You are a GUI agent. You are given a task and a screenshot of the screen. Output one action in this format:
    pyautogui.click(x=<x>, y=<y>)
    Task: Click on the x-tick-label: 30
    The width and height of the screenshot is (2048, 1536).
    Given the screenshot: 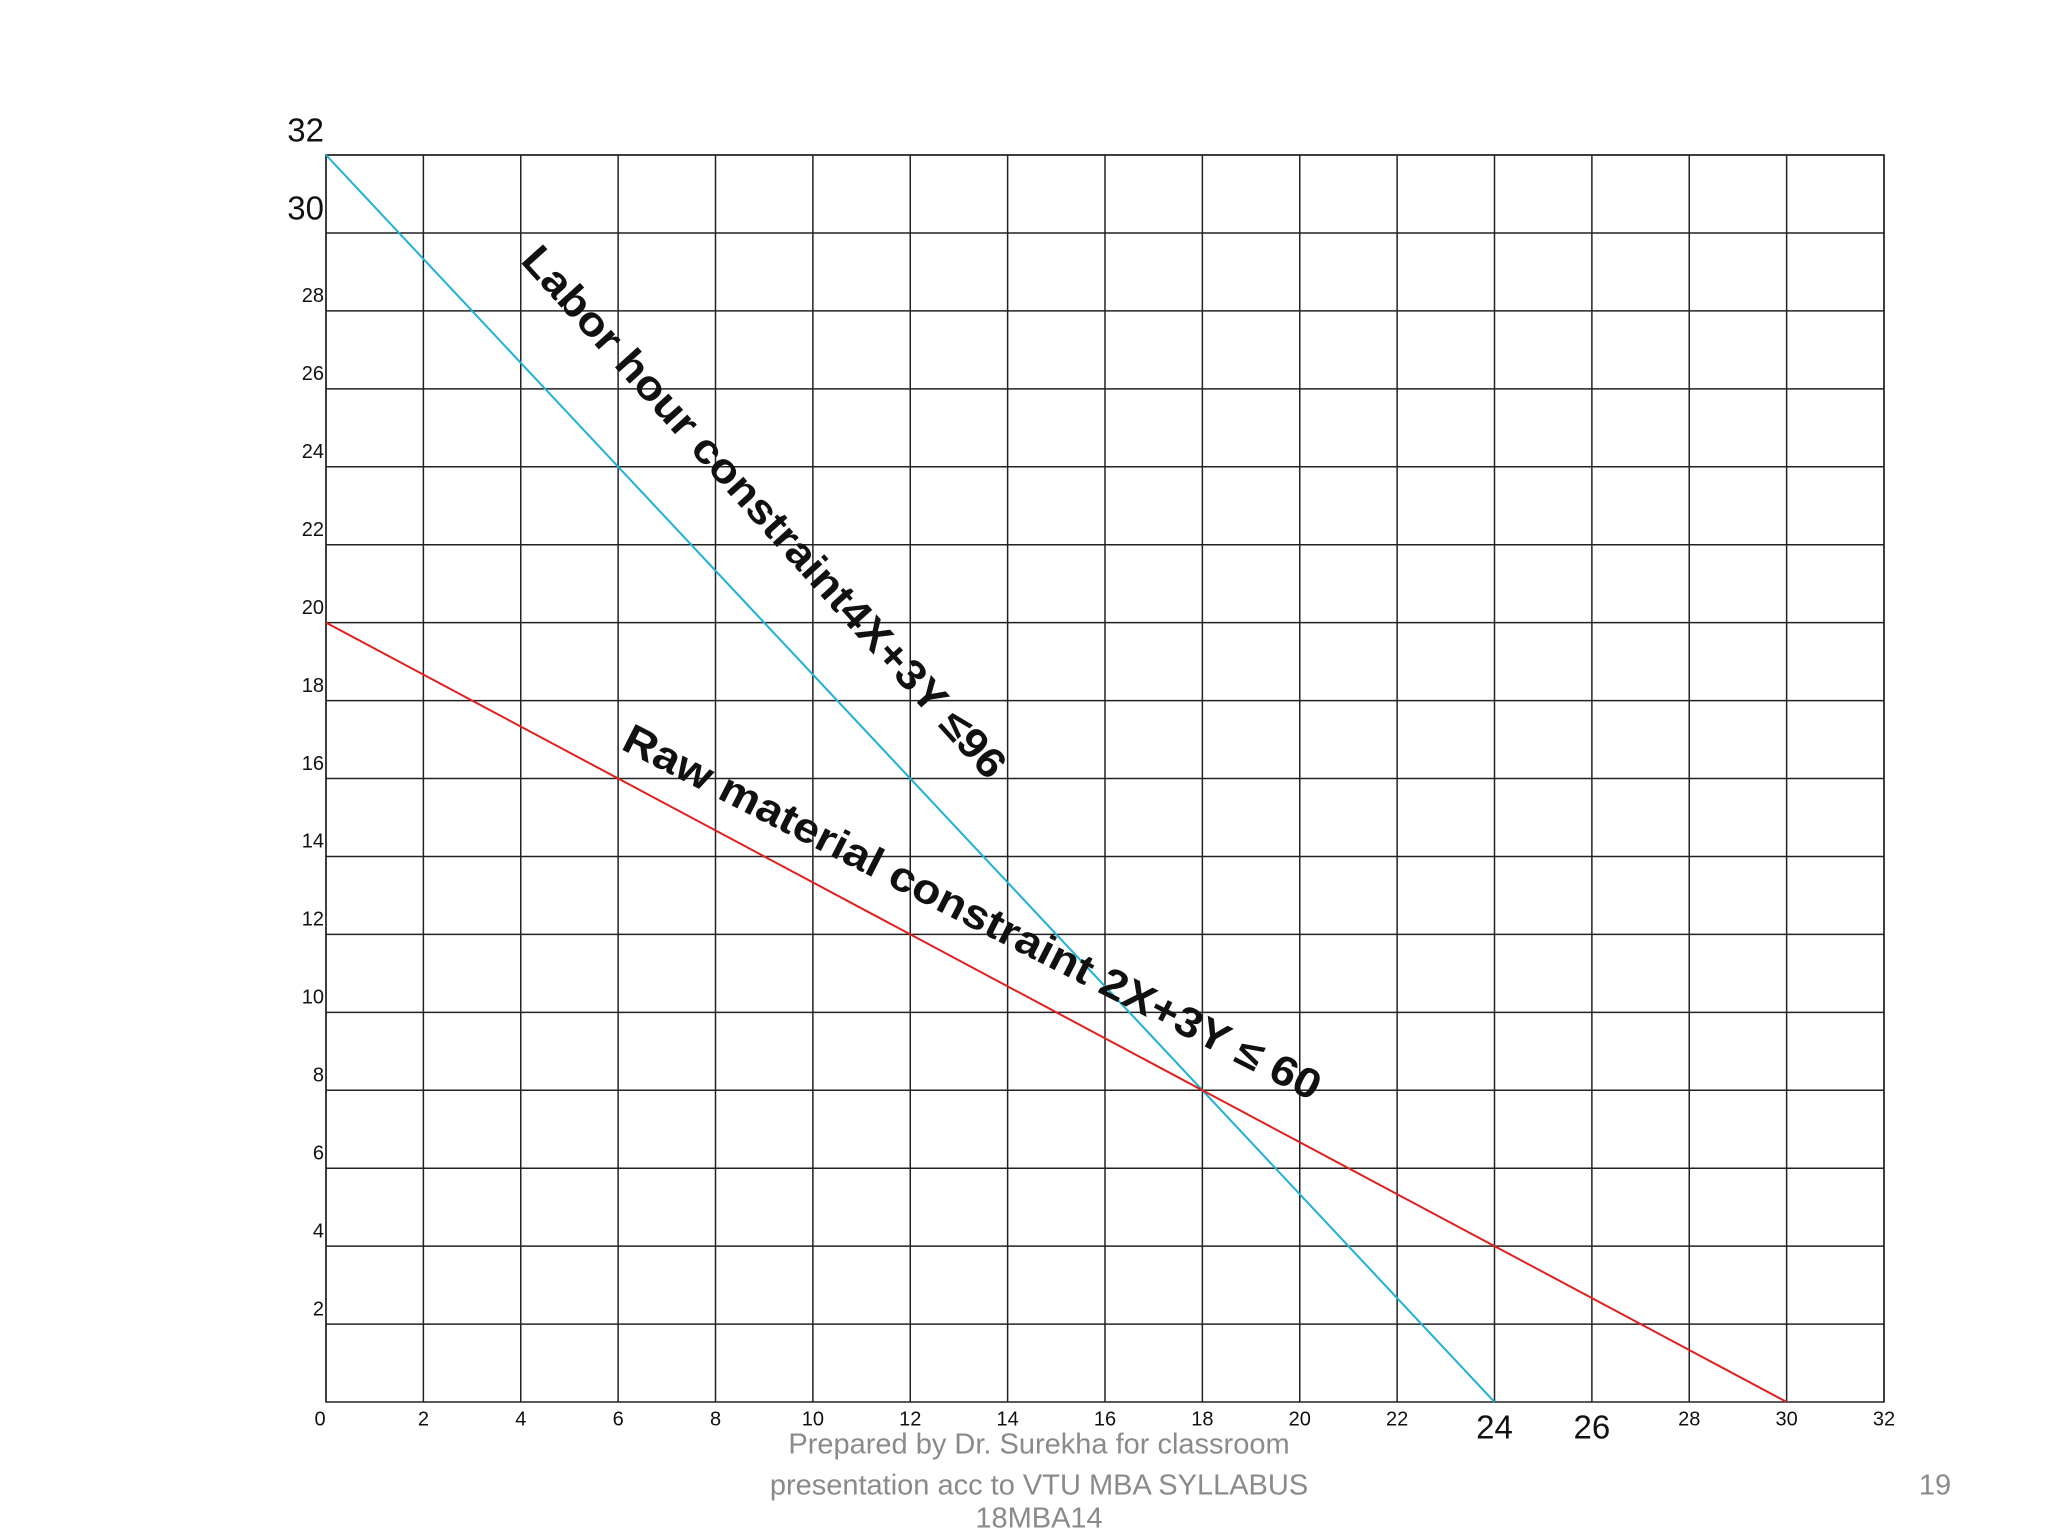 What is the action you would take?
    pyautogui.click(x=1787, y=1419)
    